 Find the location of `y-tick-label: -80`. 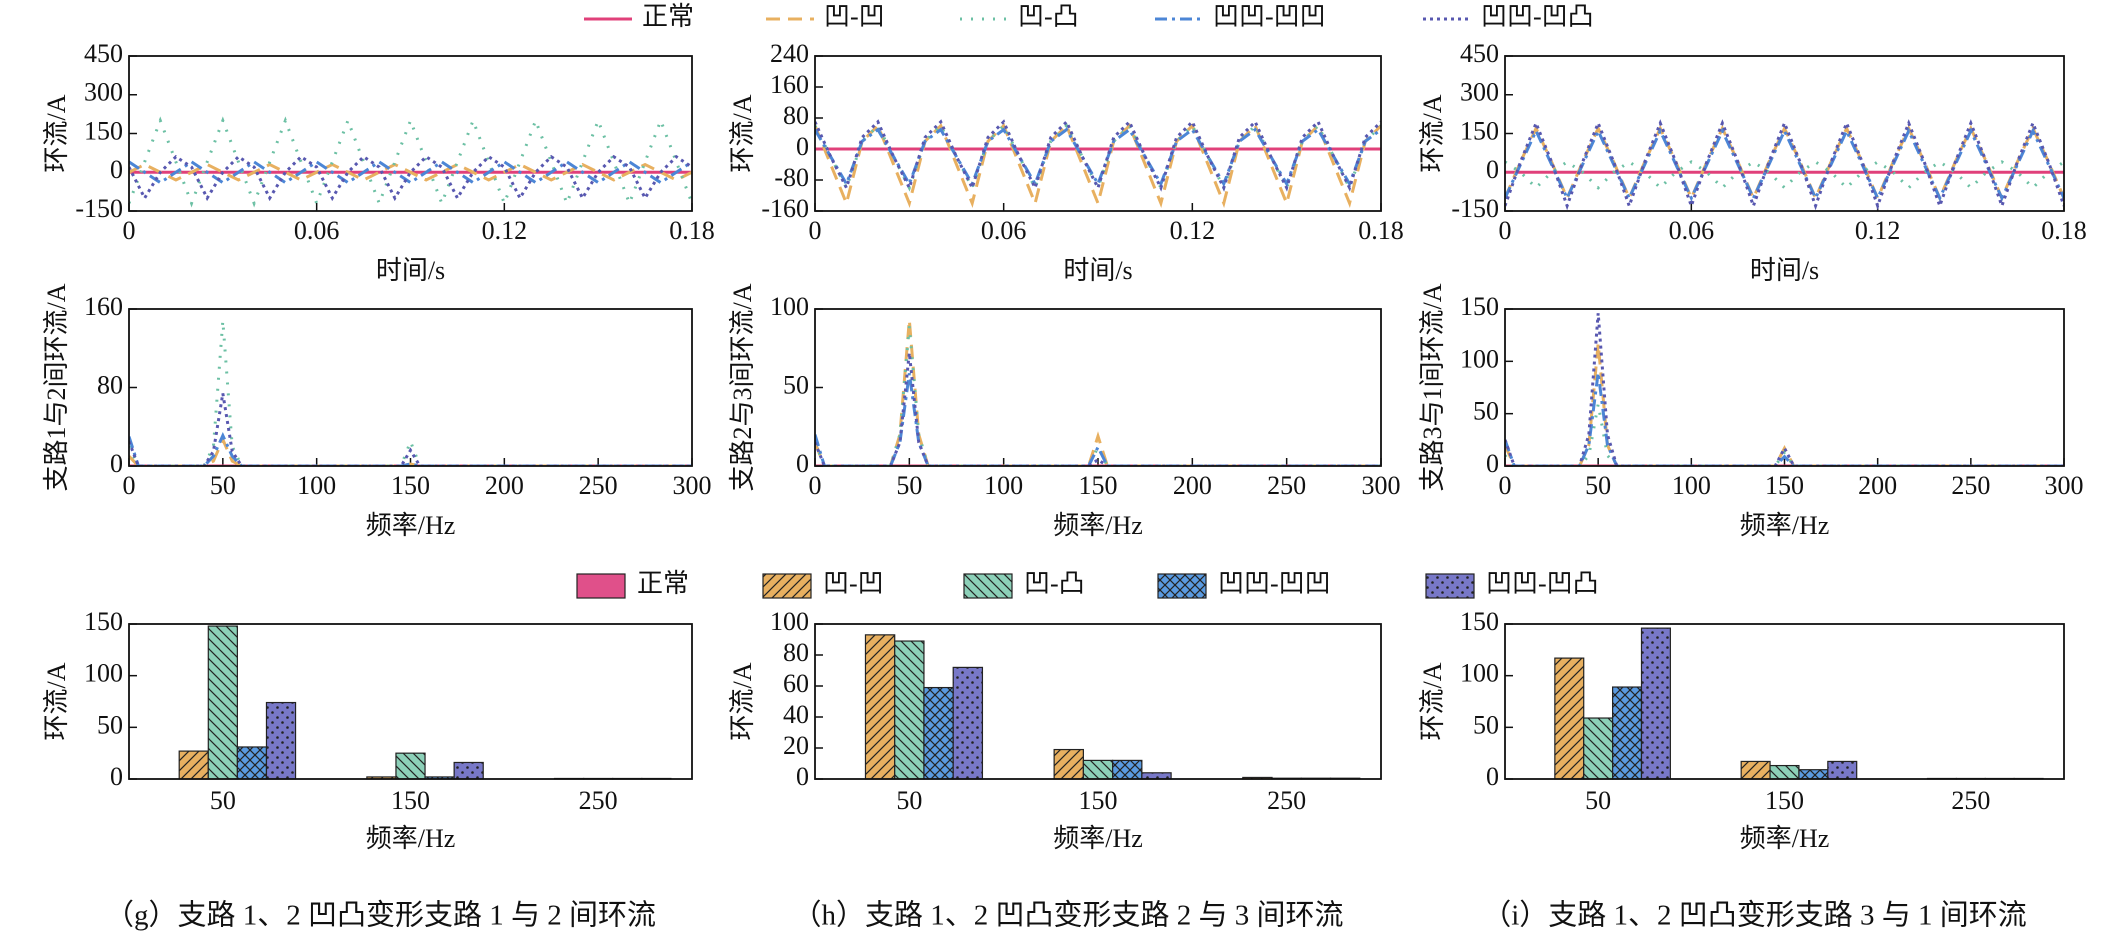

y-tick-label: -80 is located at coordinates (791, 177).